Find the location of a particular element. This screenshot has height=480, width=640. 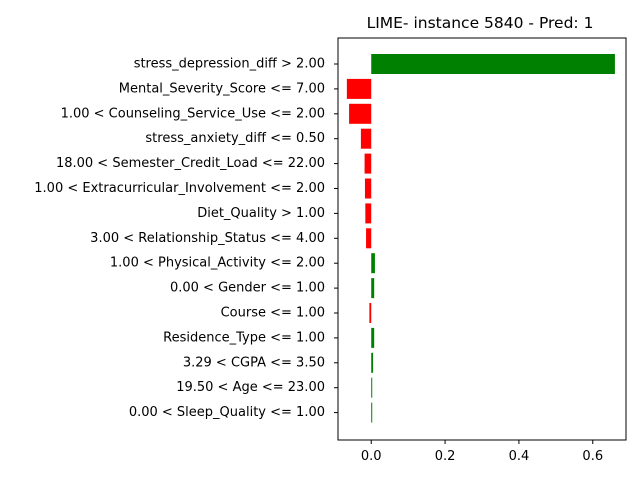

y-tick-label: Course <= 1.00 is located at coordinates (273, 313).